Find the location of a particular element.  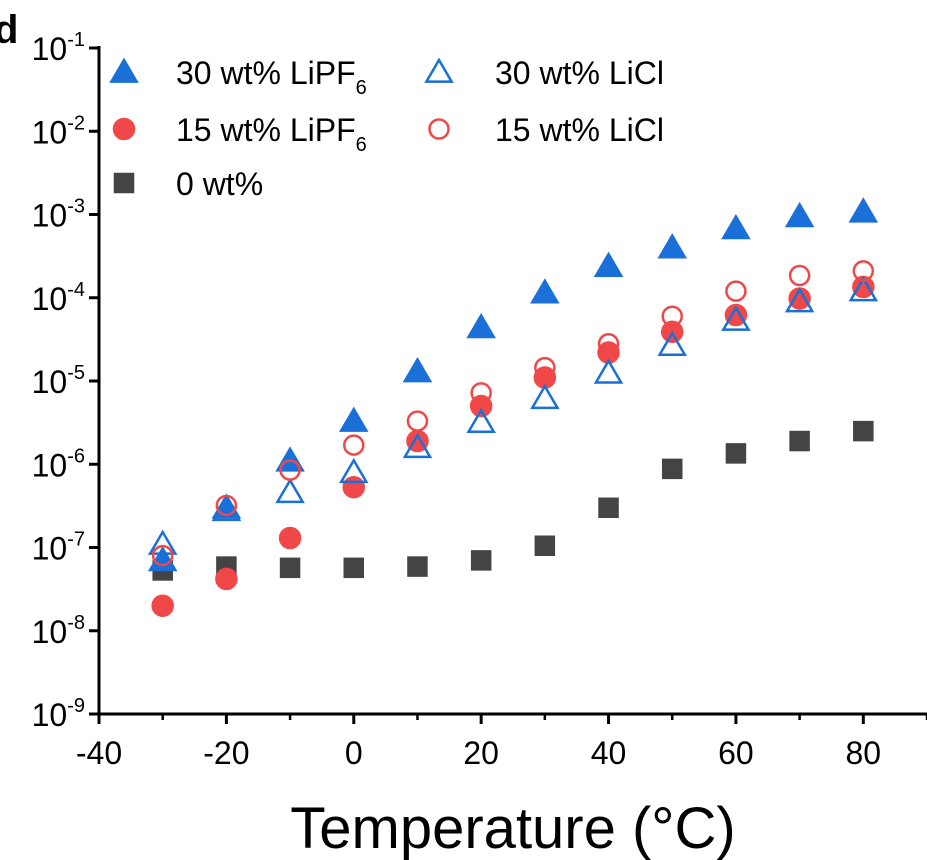

y-tick-label: 10⁻² is located at coordinates (58, 131).